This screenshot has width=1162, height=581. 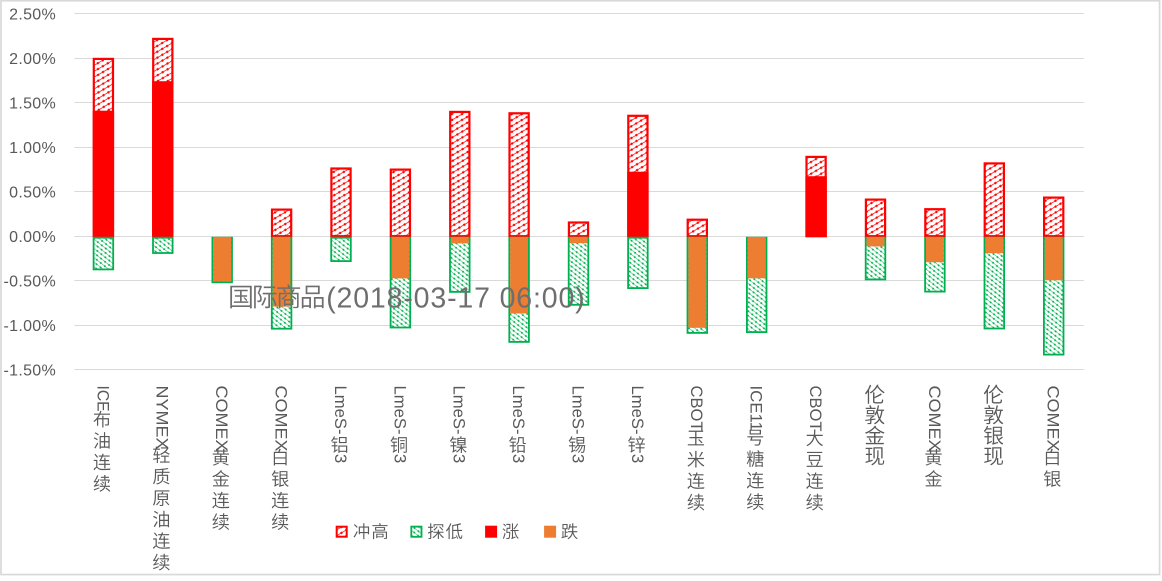 What do you see at coordinates (102, 399) in the screenshot?
I see `svg-text: ICE` at bounding box center [102, 399].